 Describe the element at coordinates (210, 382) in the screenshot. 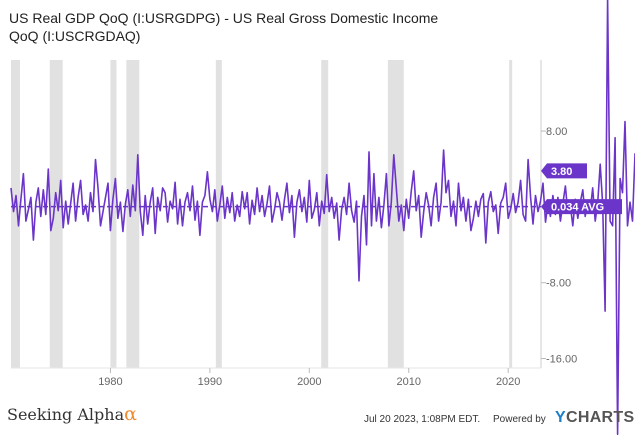

I see `x-tick-label-1: 1990` at that location.